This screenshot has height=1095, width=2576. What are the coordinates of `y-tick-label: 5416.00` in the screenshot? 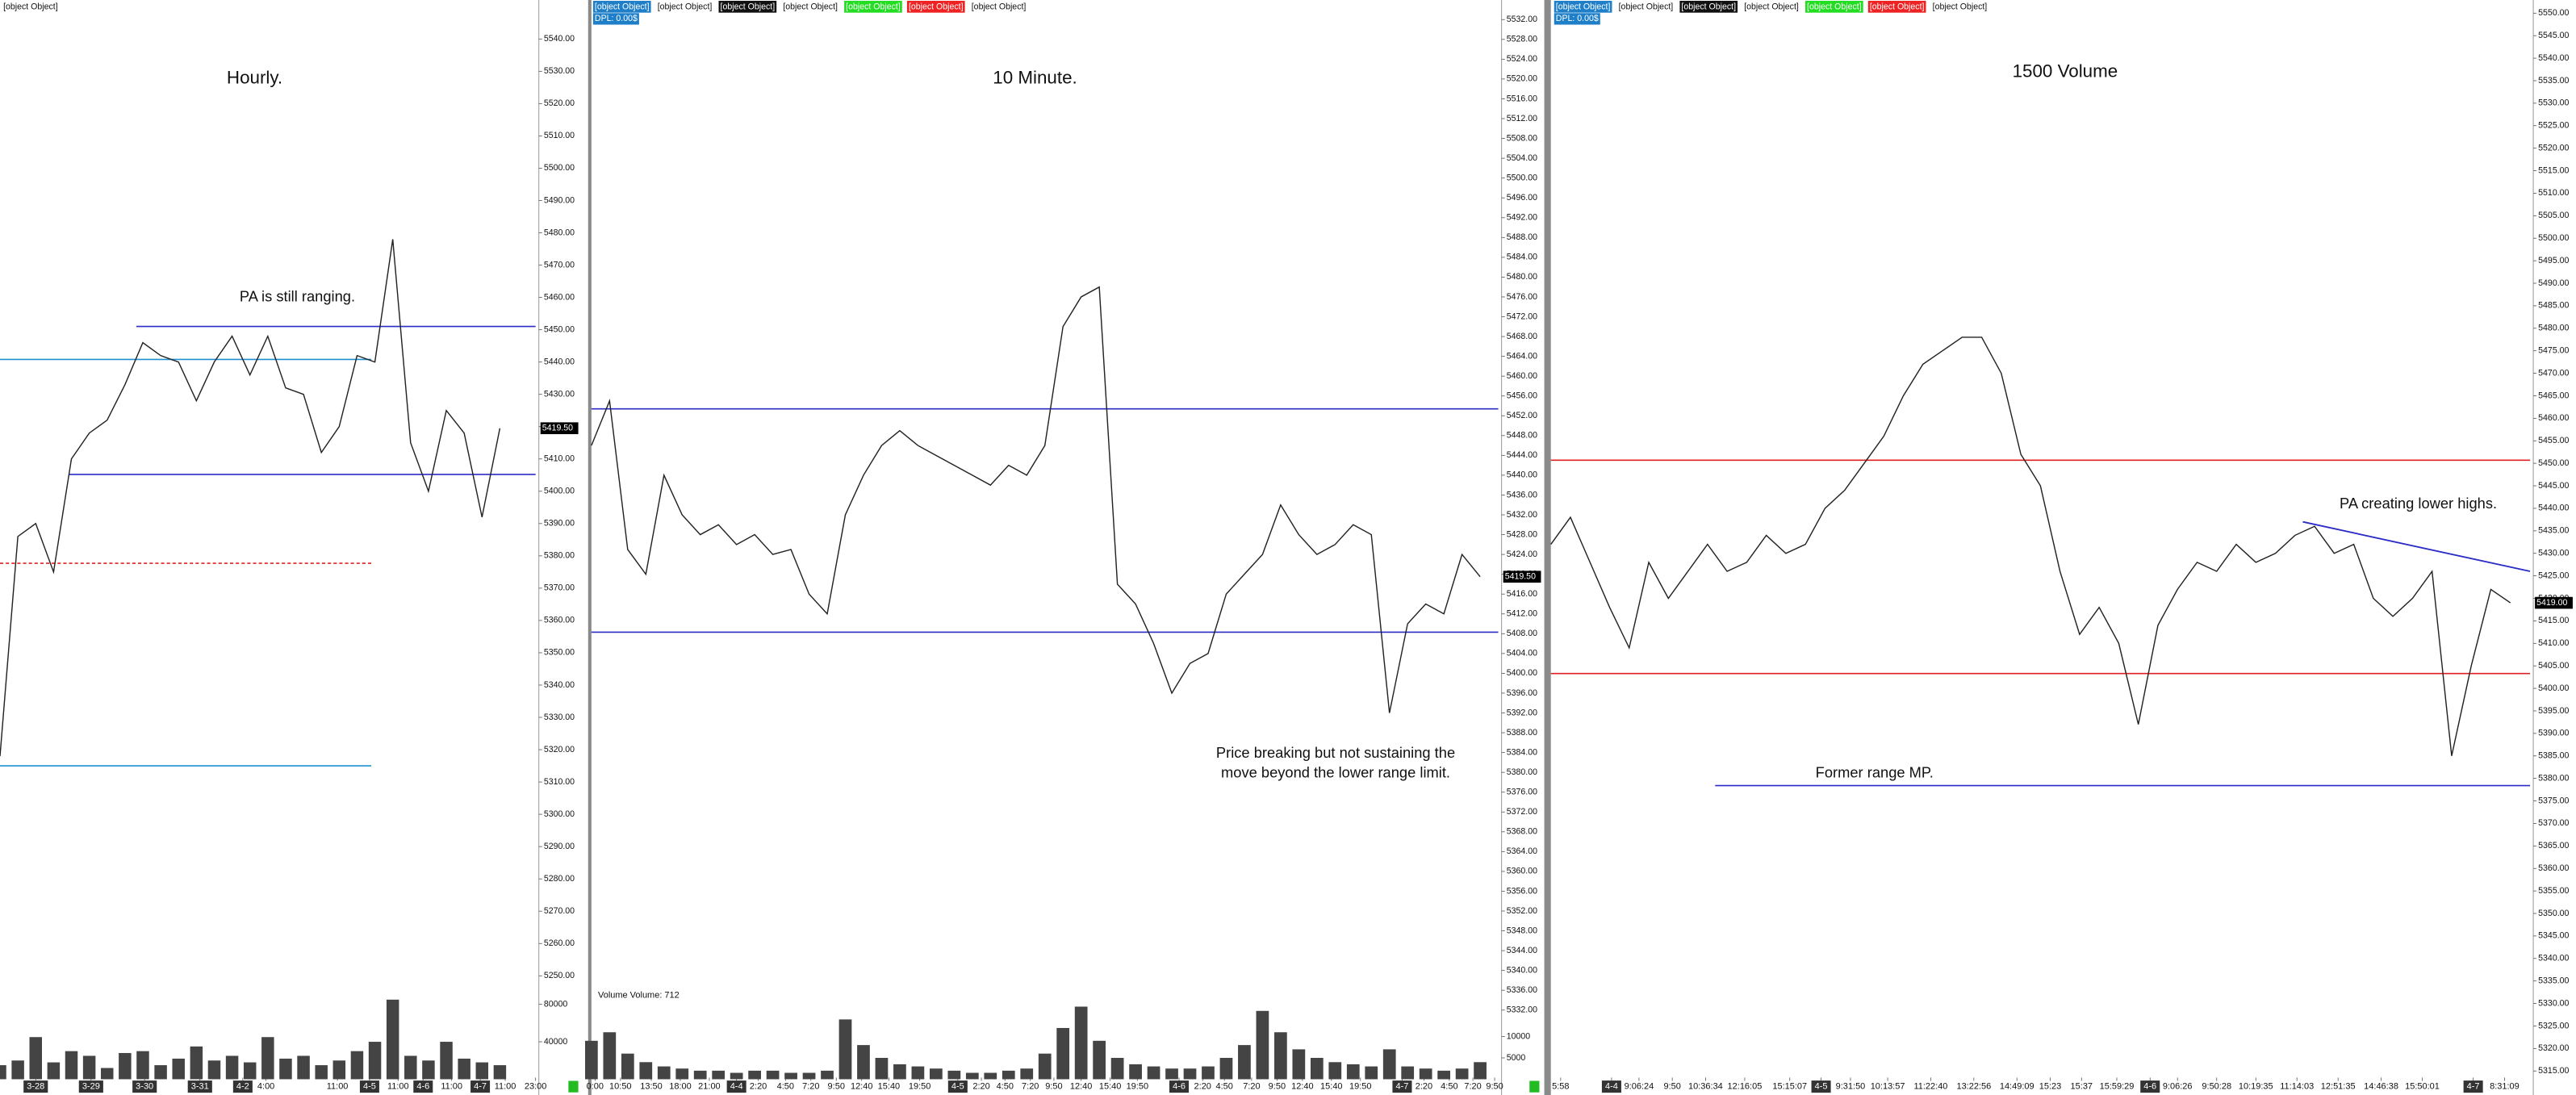 It's located at (1522, 594).